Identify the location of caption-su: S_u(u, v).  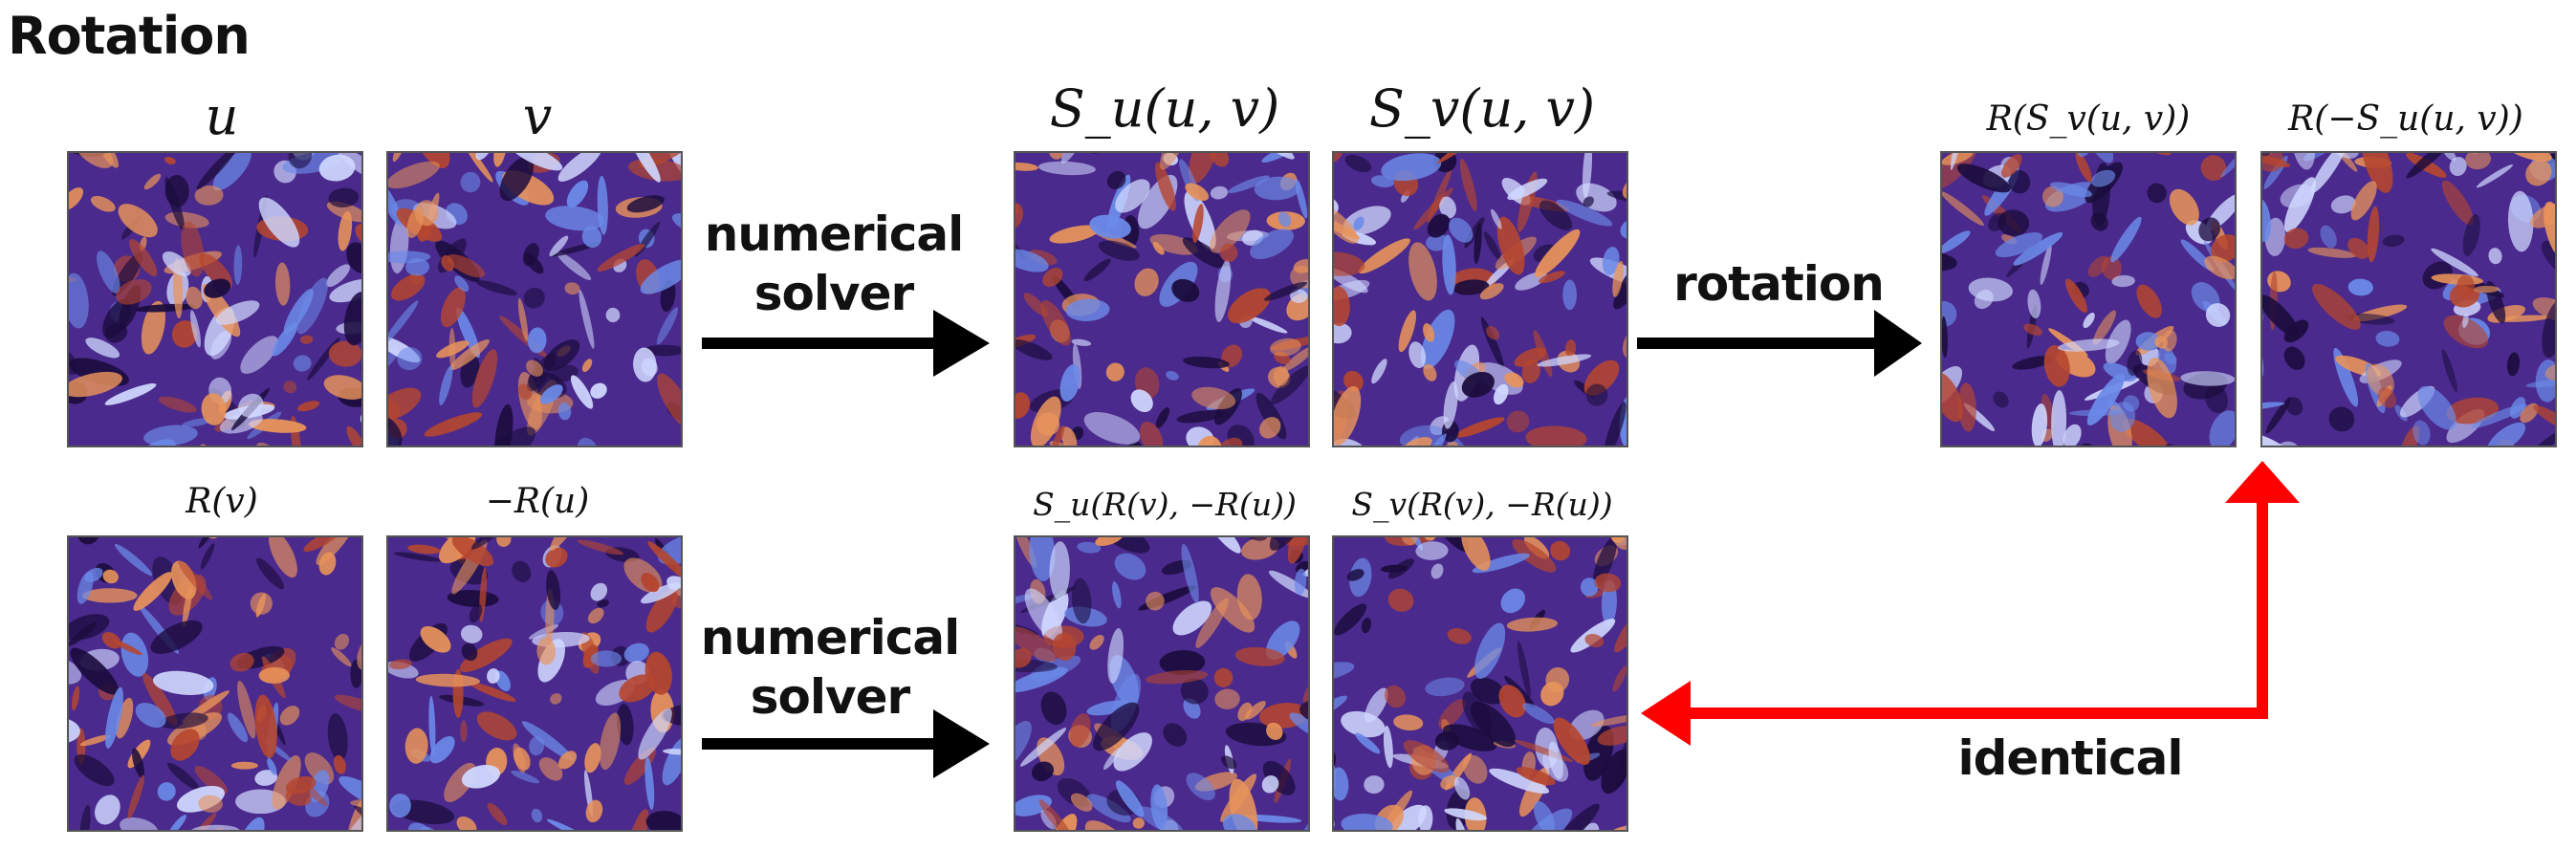
(1164, 108).